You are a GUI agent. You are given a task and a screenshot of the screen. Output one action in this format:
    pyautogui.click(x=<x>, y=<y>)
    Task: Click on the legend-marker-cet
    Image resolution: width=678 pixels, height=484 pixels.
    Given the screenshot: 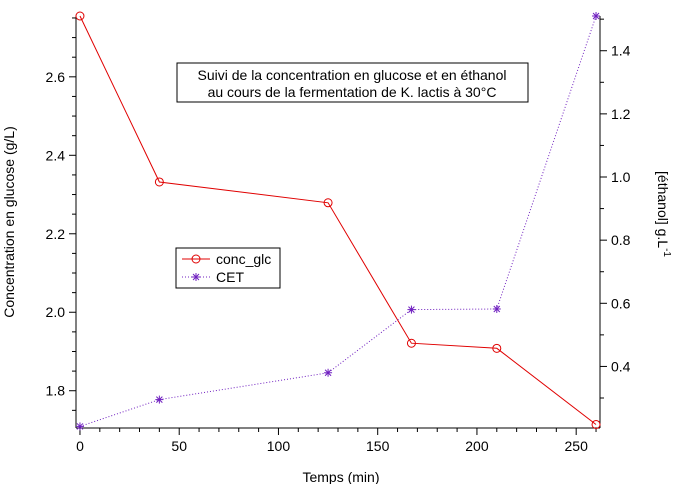 What is the action you would take?
    pyautogui.click(x=196, y=277)
    